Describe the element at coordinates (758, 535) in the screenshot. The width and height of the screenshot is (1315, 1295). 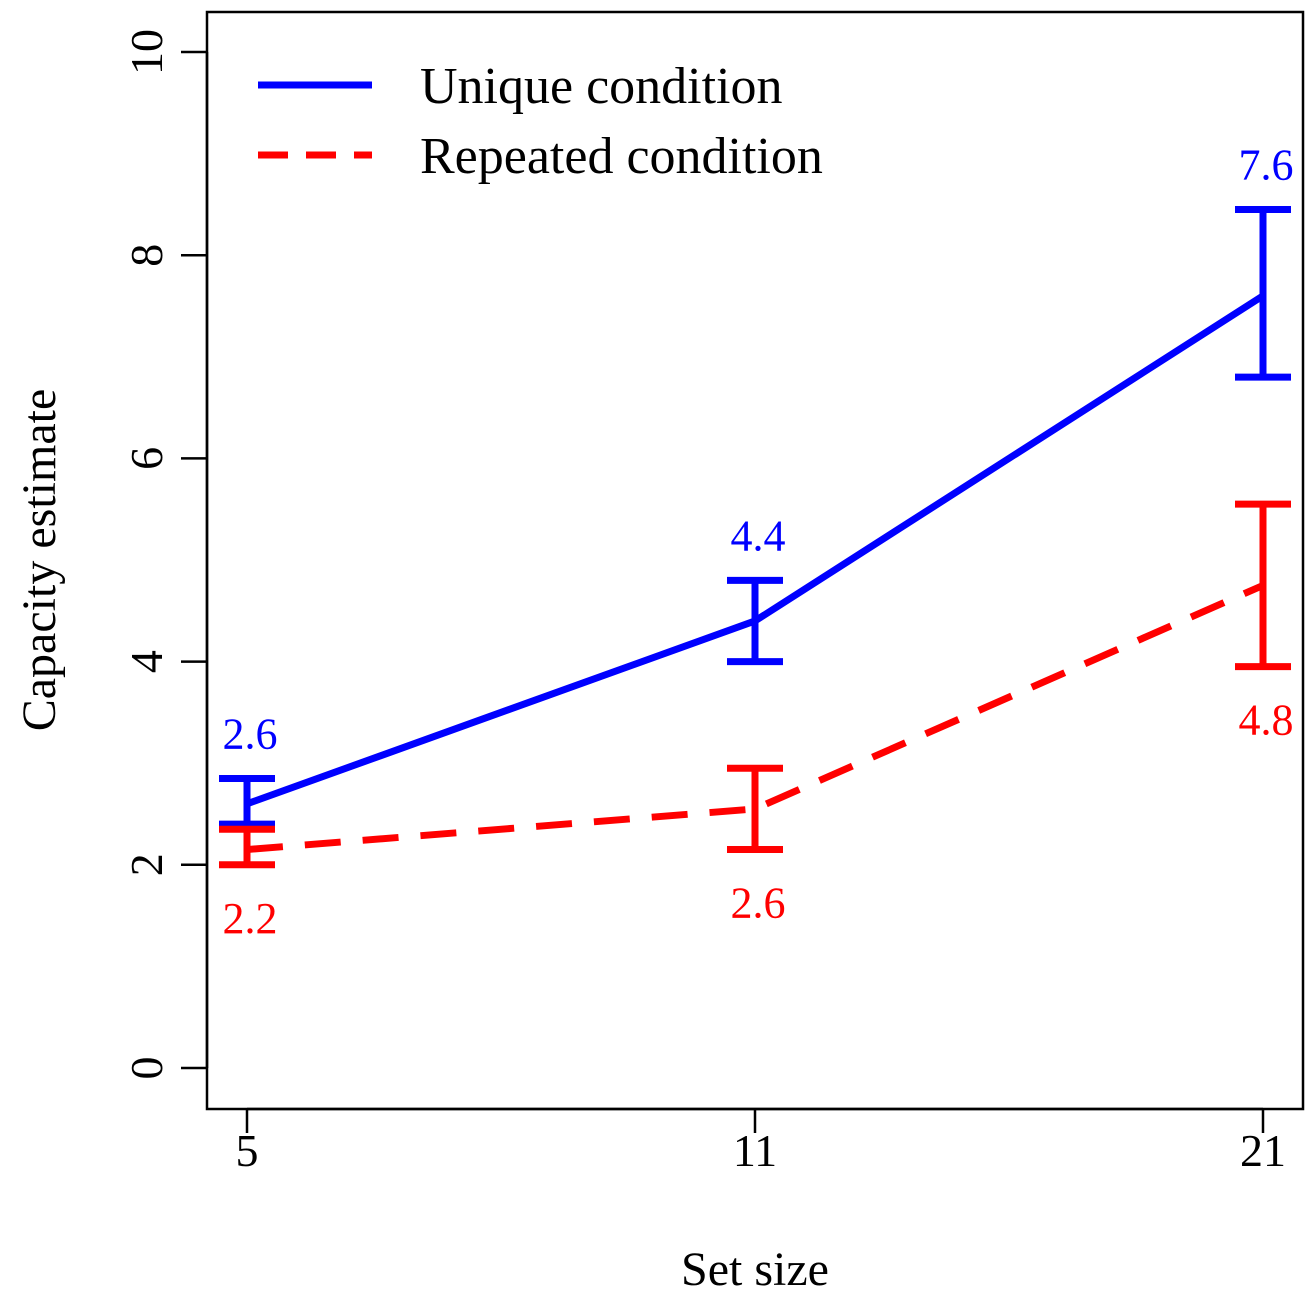
I see `data-label-0-1: 4.4` at that location.